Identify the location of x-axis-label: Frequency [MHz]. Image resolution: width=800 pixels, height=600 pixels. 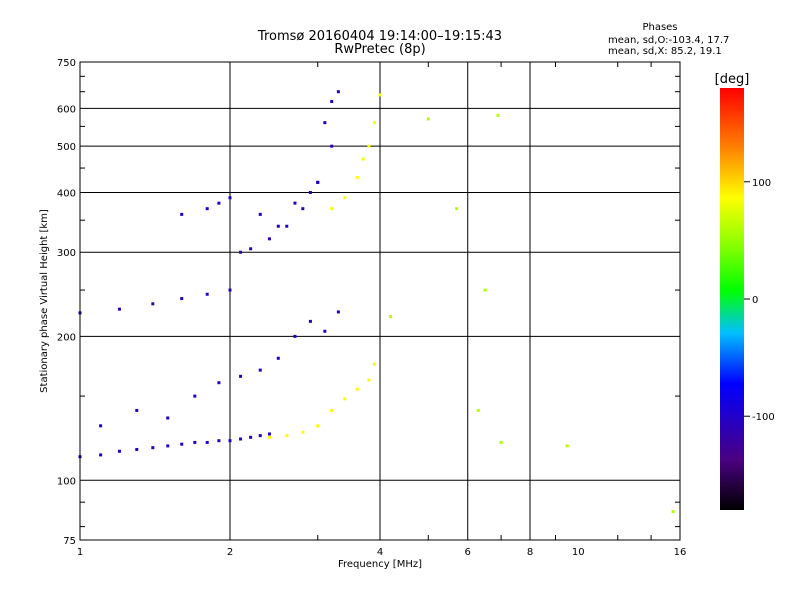
(380, 564).